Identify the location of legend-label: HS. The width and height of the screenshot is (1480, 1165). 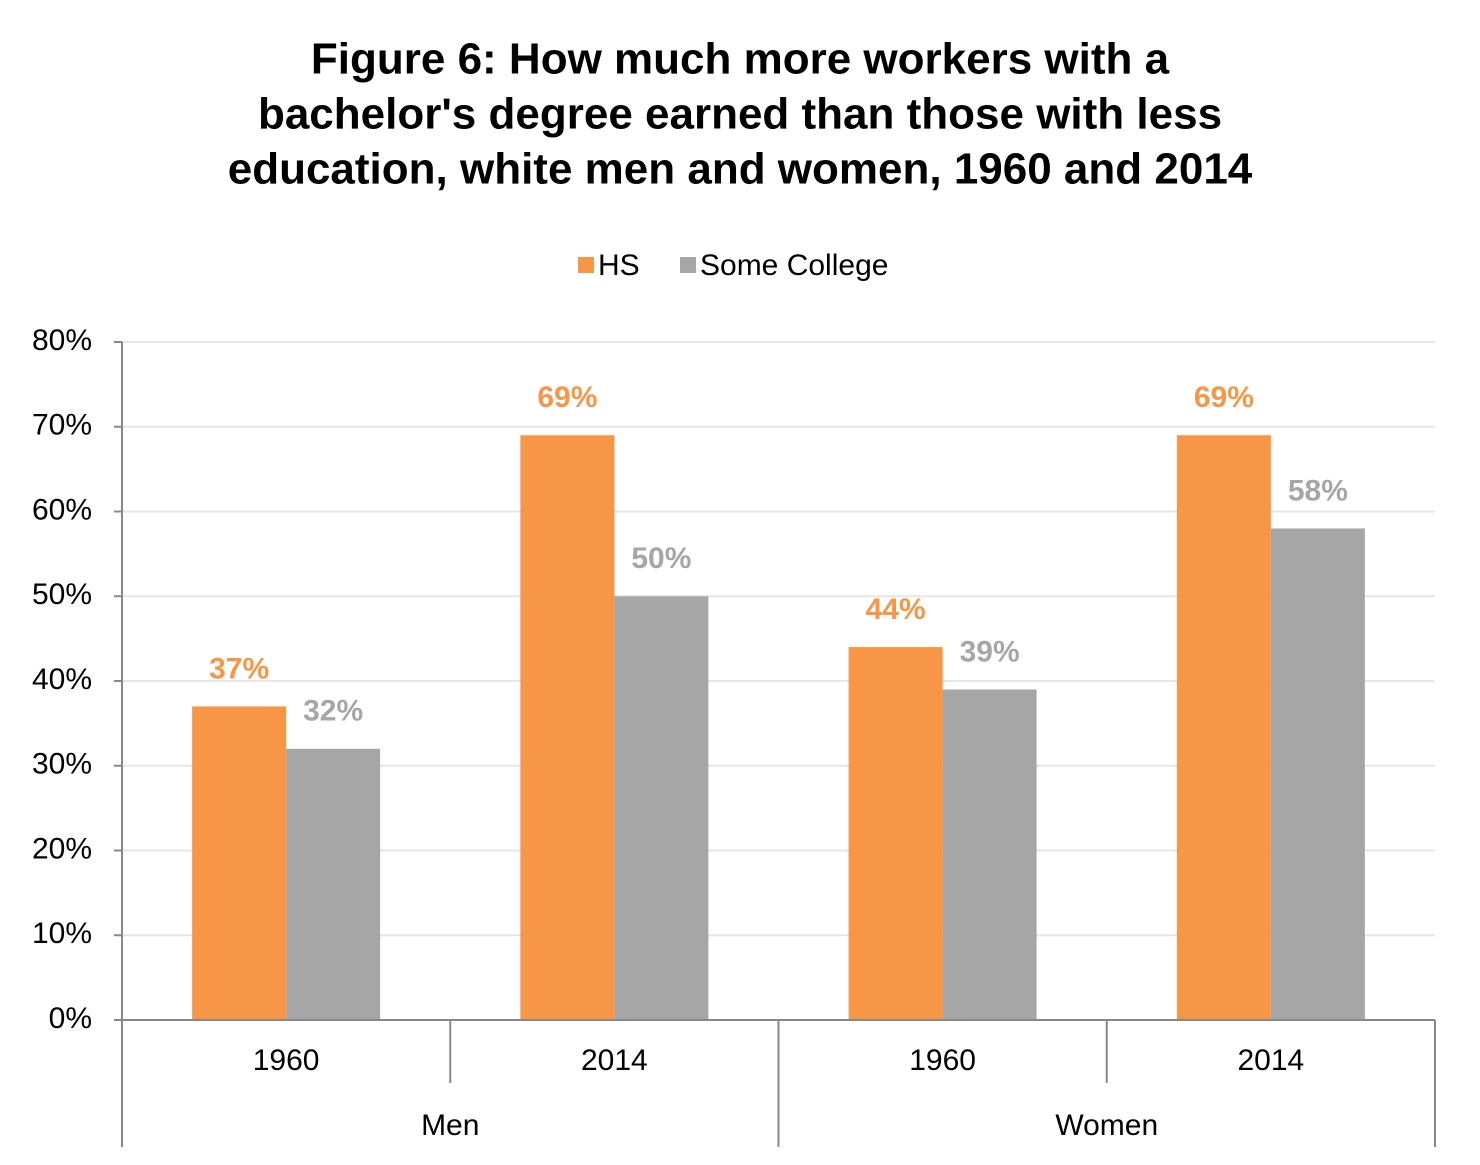
(619, 265).